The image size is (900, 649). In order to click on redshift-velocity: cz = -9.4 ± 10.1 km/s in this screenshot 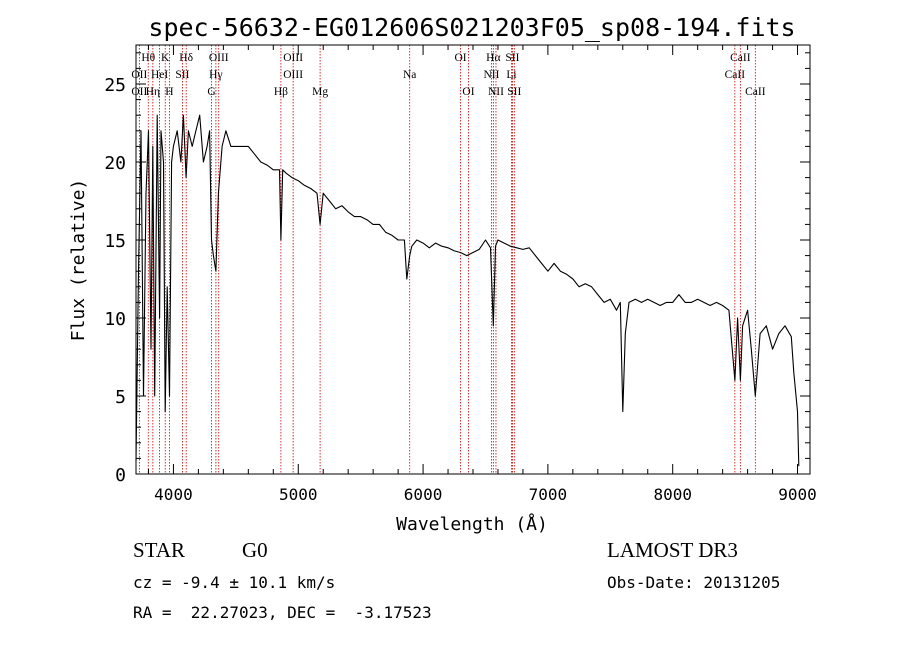, I will do `click(234, 582)`.